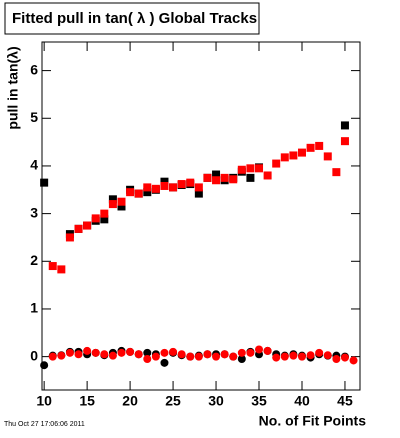 The width and height of the screenshot is (400, 438). What do you see at coordinates (44, 424) in the screenshot?
I see `footer-date: Thu Oct 27 17:06:06 2011` at bounding box center [44, 424].